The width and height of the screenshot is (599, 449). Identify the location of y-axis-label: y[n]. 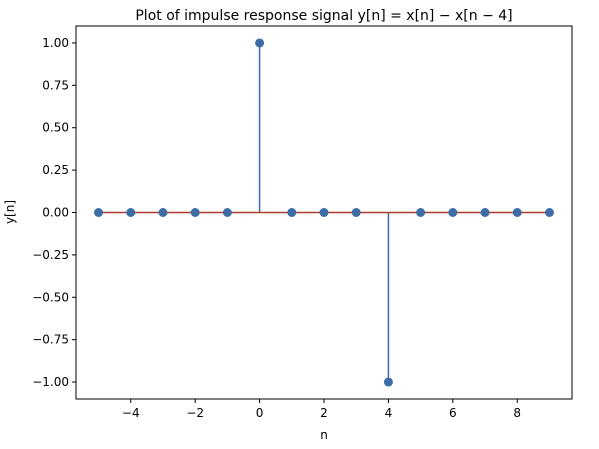
(10, 212).